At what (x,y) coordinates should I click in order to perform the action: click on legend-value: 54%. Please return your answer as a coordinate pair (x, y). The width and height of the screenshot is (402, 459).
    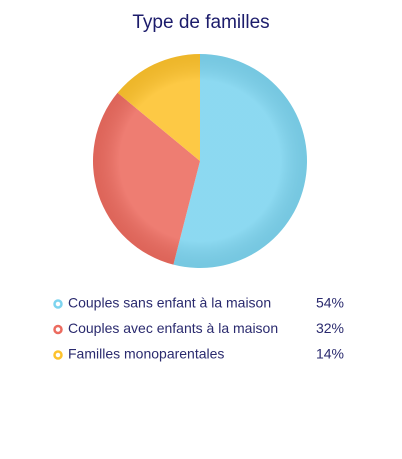
    Looking at the image, I should click on (330, 303).